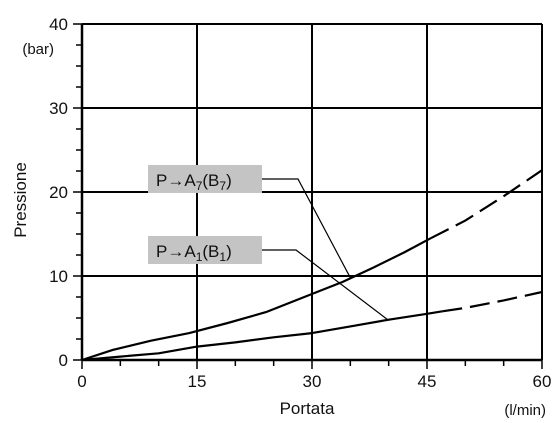  Describe the element at coordinates (81, 381) in the screenshot. I see `x-tick-label: 0` at that location.